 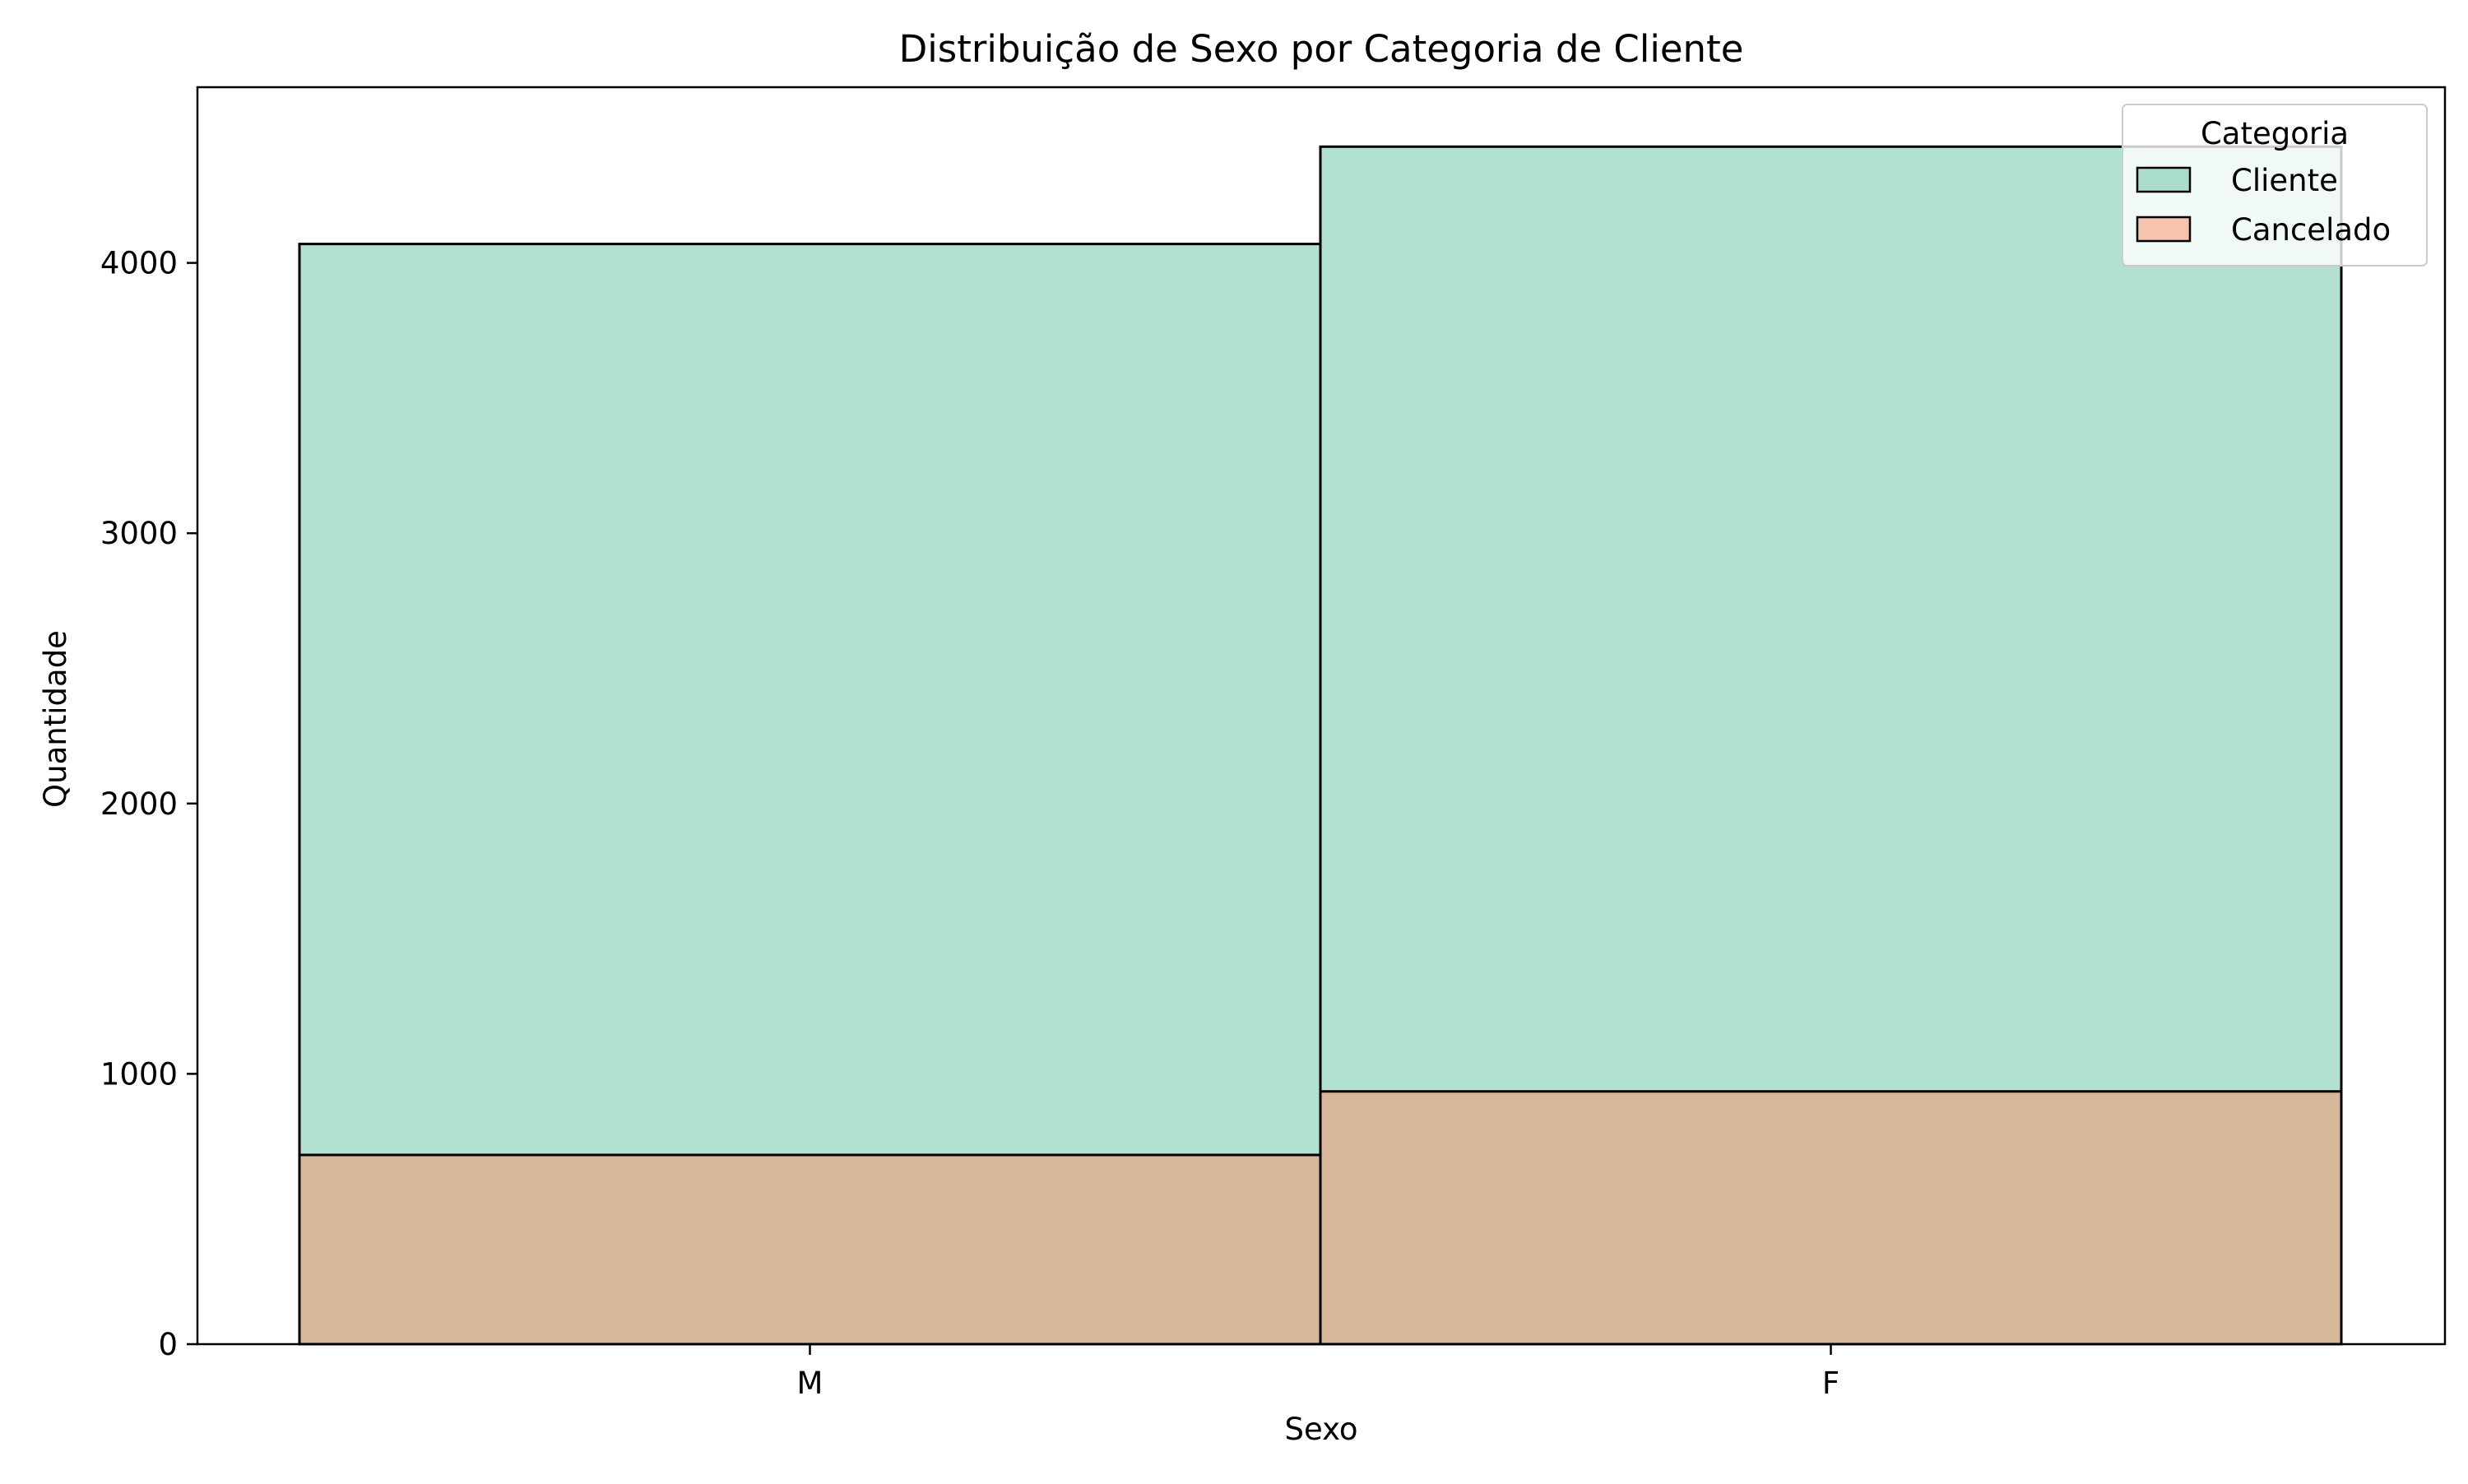 I want to click on y-tick-label: 0, so click(x=168, y=1344).